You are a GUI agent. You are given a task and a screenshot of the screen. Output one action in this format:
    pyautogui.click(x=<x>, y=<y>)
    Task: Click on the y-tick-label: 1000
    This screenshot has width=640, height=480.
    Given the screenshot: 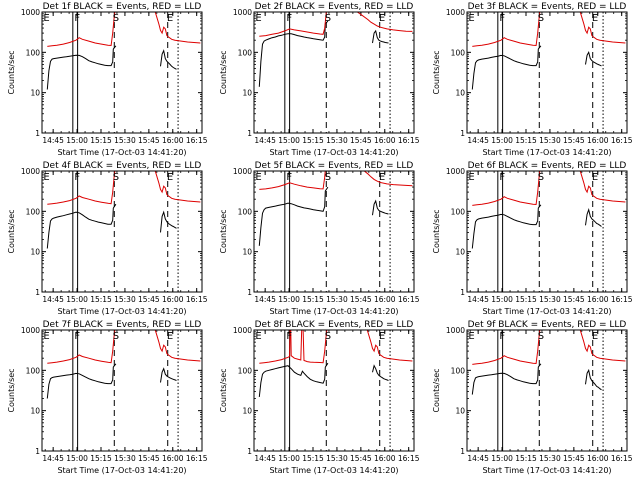 What is the action you would take?
    pyautogui.click(x=242, y=171)
    